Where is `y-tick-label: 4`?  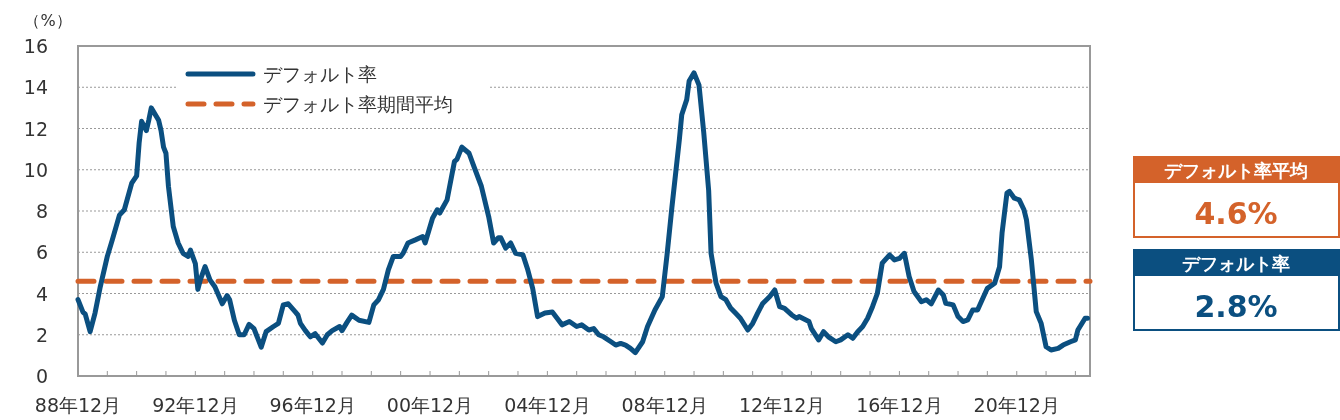
y-tick-label: 4 is located at coordinates (41, 293).